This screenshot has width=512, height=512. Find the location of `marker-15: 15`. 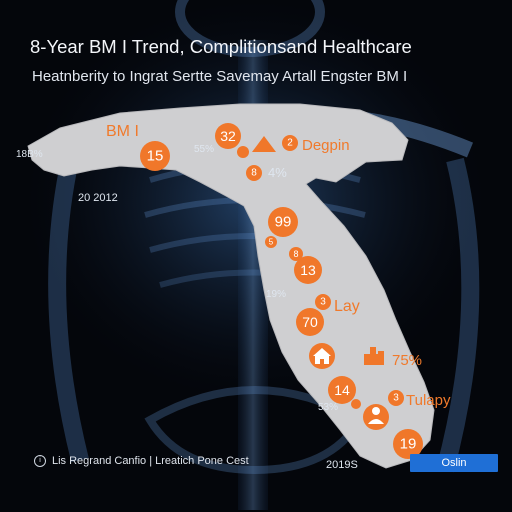

marker-15: 15 is located at coordinates (155, 156).